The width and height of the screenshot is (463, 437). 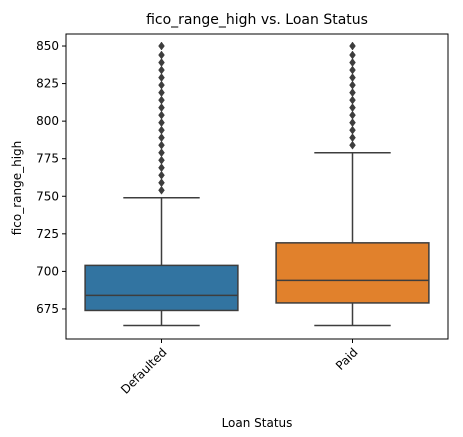 What do you see at coordinates (47, 234) in the screenshot?
I see `y-tick-label: 725` at bounding box center [47, 234].